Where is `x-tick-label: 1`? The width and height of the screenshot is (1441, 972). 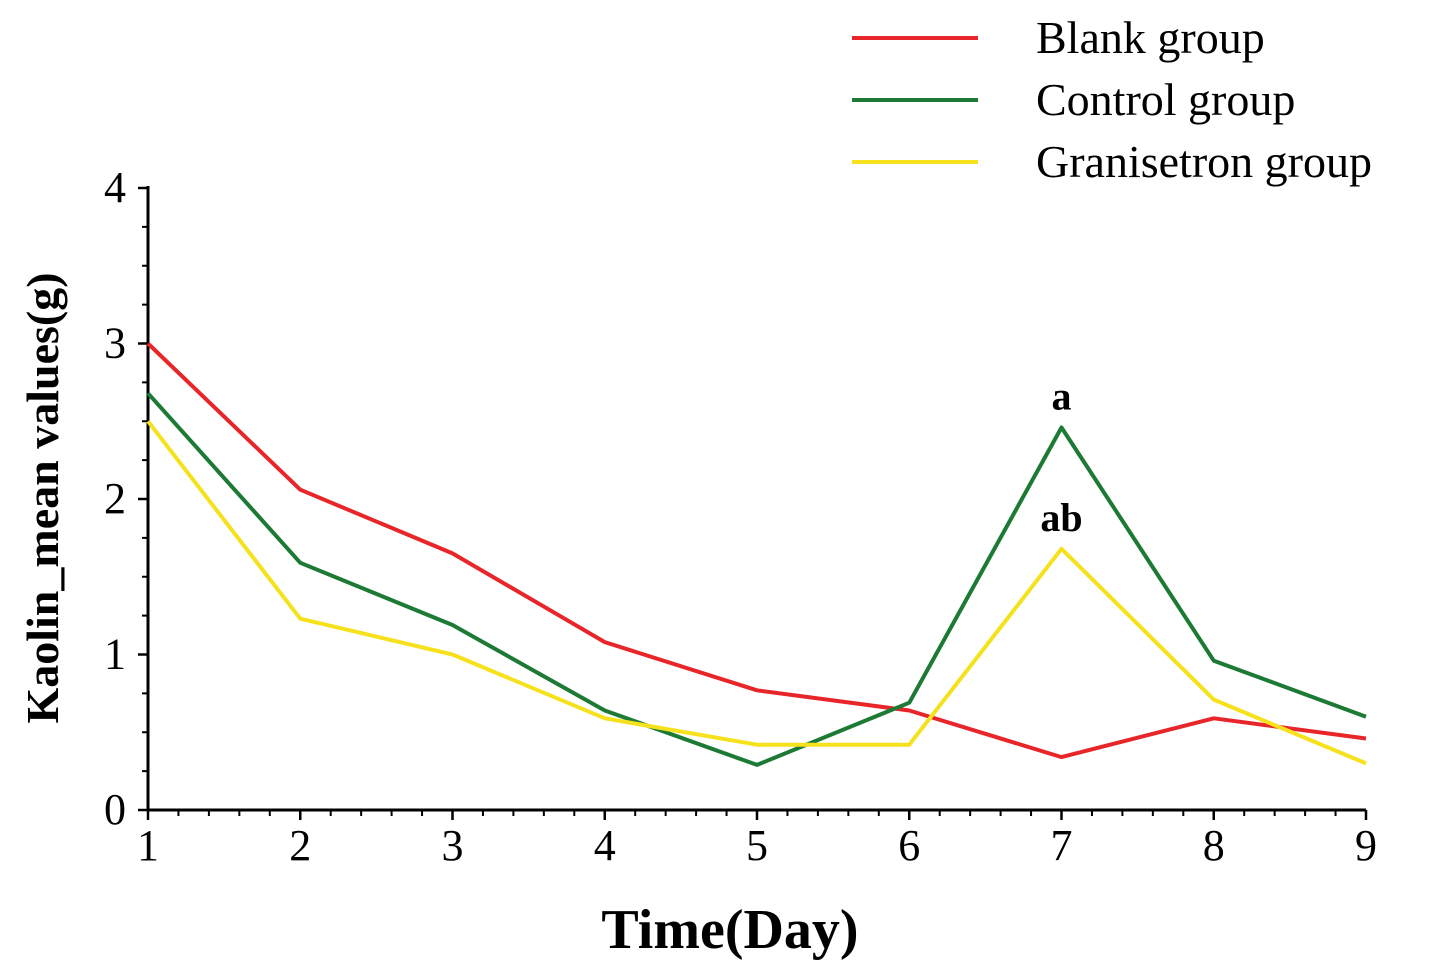
x-tick-label: 1 is located at coordinates (148, 845).